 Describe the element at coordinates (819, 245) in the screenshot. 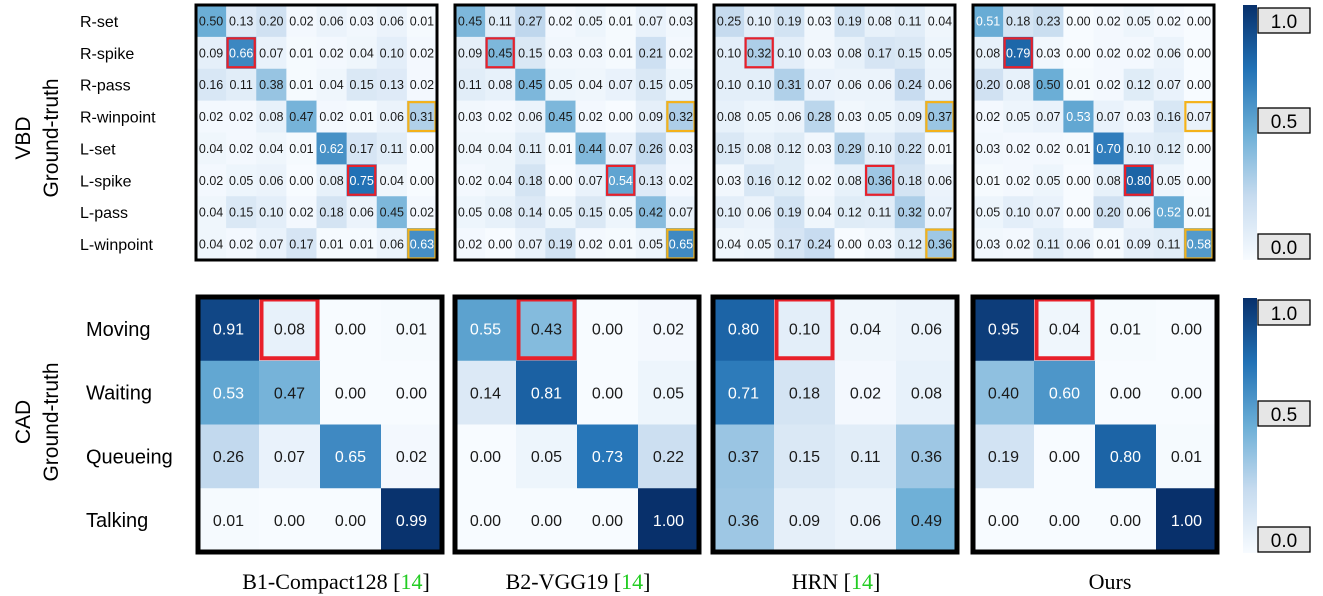

I see `cell-value-label: 0.24` at that location.